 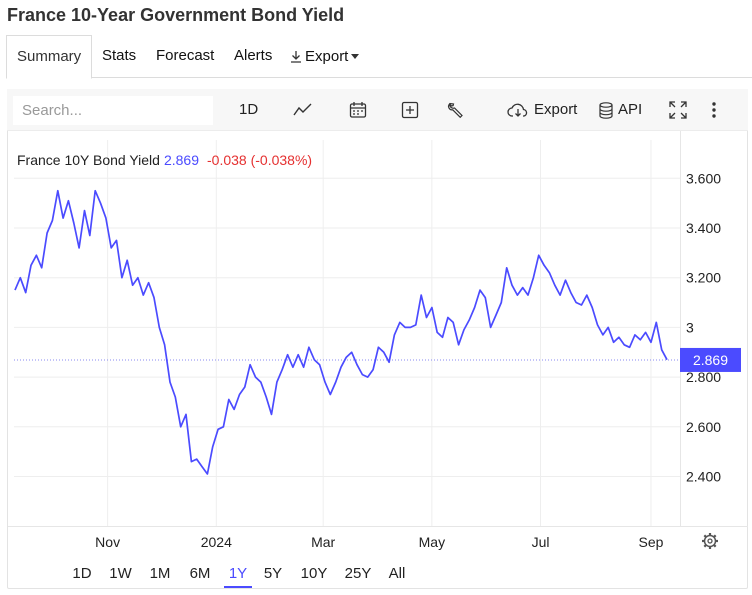 I want to click on tab-export-label: Export, so click(x=327, y=56).